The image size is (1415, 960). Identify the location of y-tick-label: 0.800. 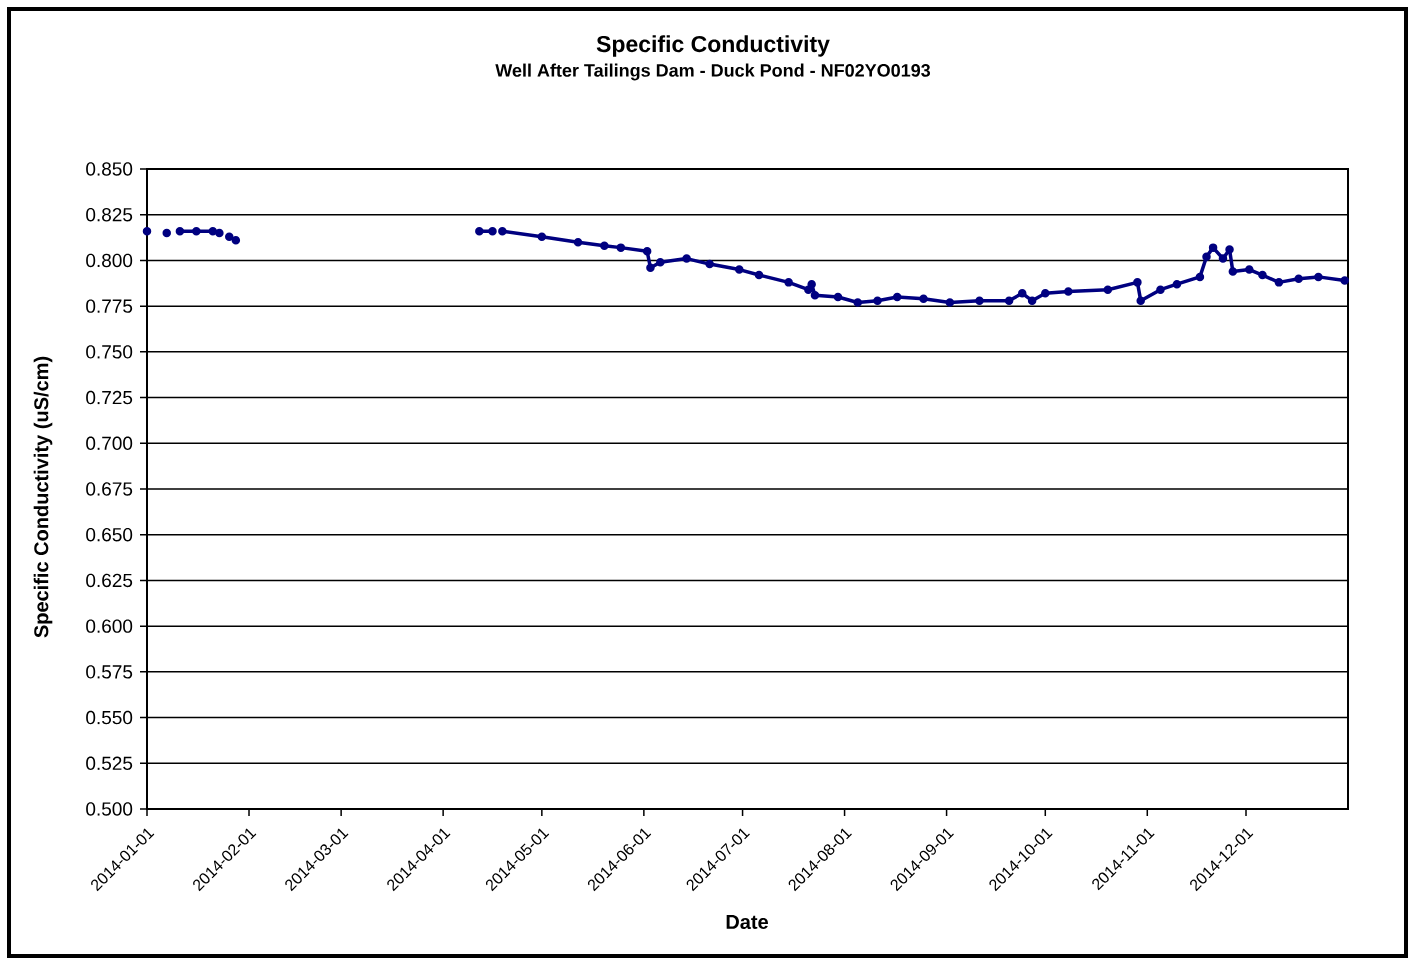
(109, 260).